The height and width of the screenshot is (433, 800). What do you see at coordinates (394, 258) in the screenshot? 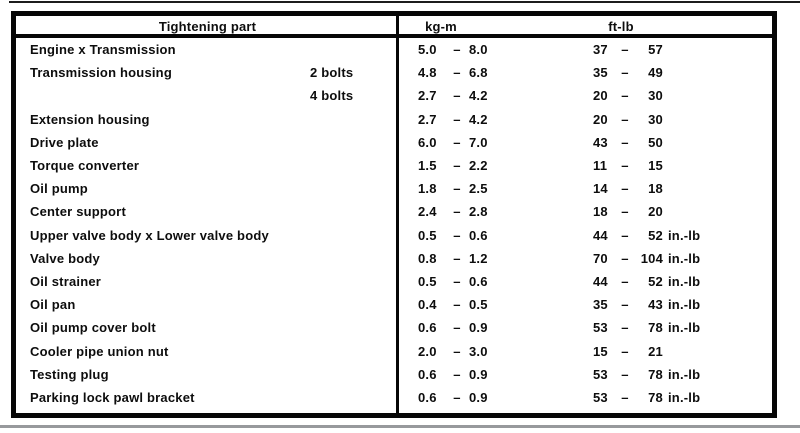
I see `table-row: Valve body 0.8 – 1.2 70 – 104 in.-lb` at bounding box center [394, 258].